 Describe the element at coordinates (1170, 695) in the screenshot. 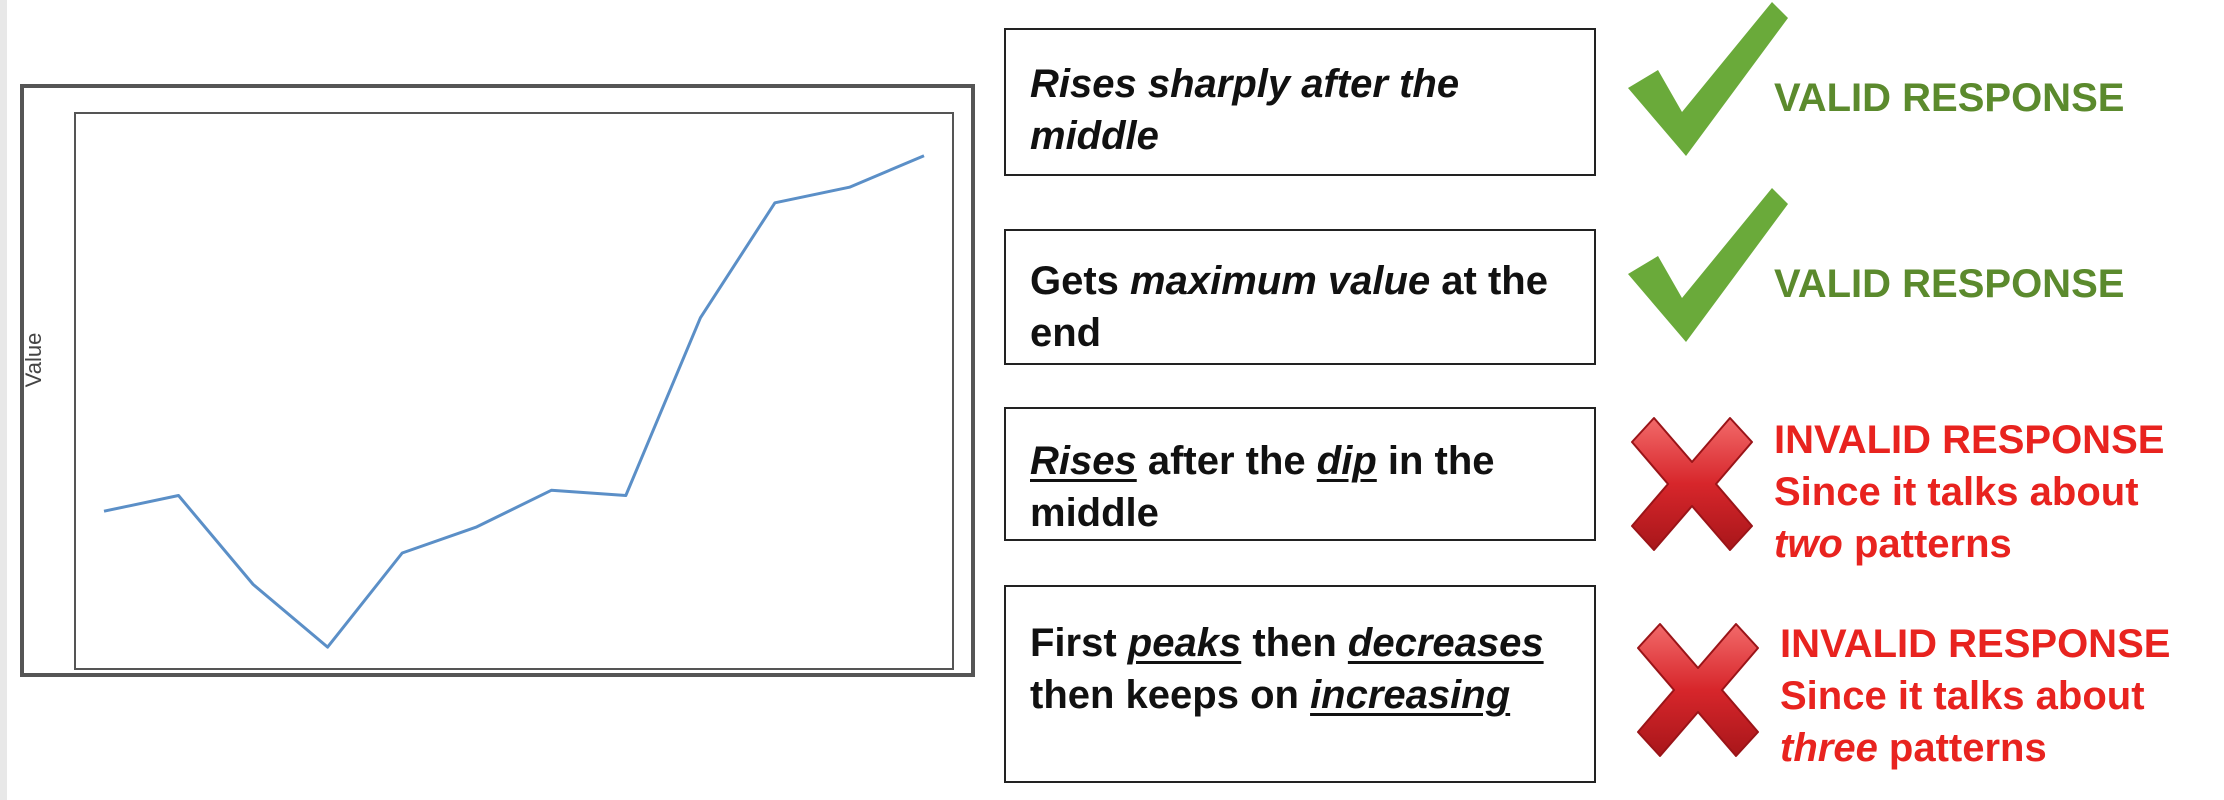

I see `statement-4-text-part: then keeps on` at that location.